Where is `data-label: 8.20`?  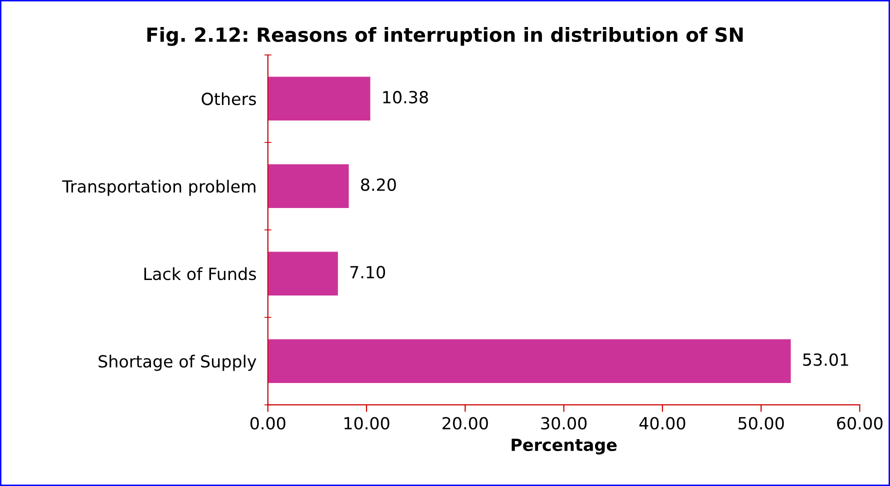
data-label: 8.20 is located at coordinates (378, 184).